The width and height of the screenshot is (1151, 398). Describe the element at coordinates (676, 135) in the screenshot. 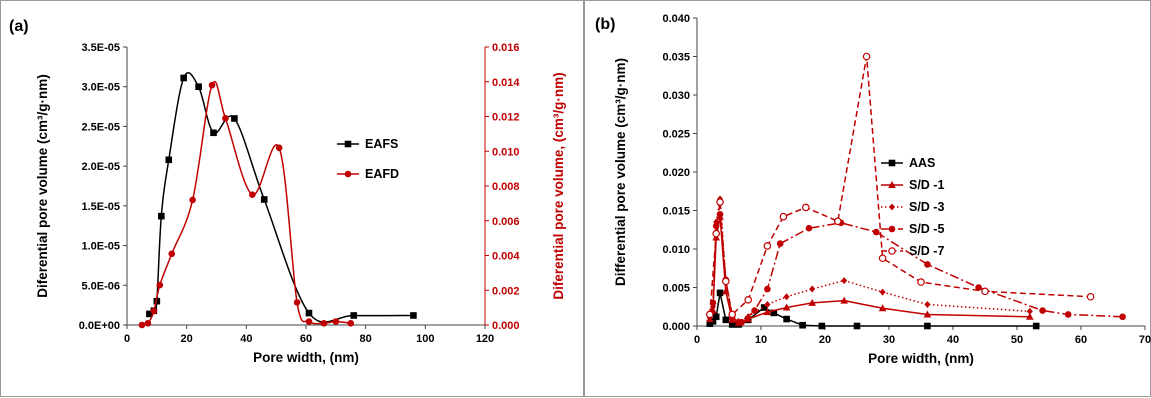

I see `y-tick-label: 0.025` at that location.